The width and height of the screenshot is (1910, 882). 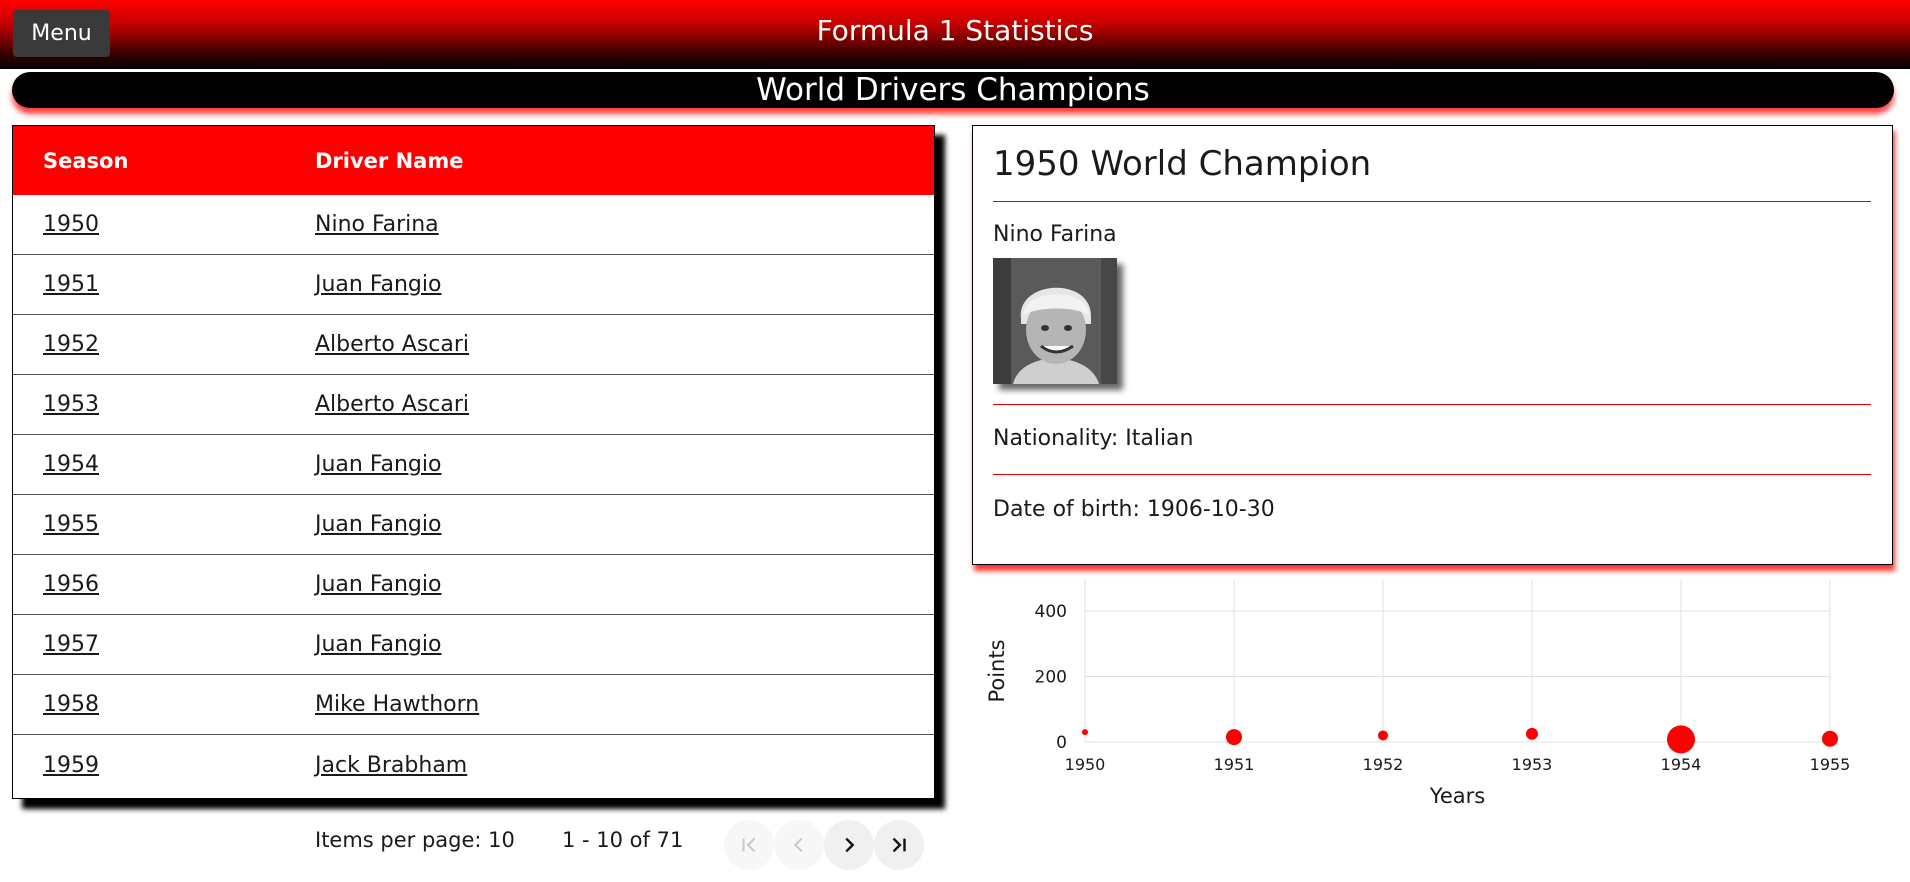 I want to click on next-page-button, so click(x=849, y=845).